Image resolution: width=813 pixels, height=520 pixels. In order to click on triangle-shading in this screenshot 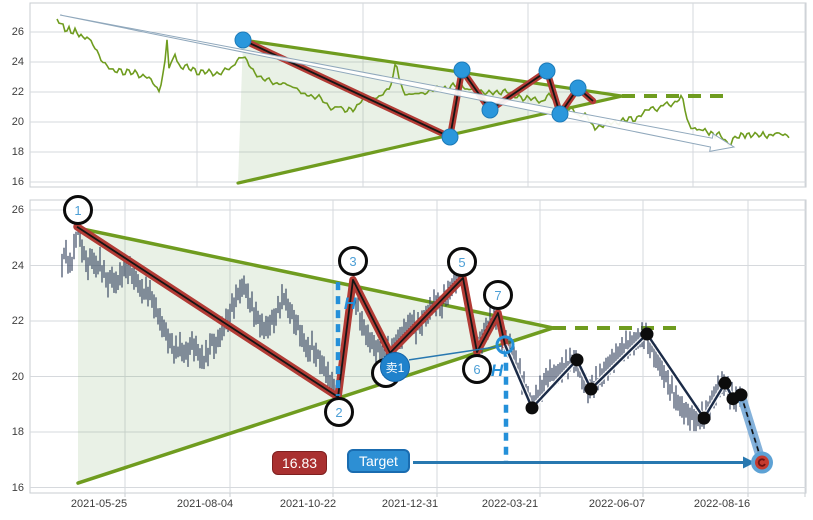, I will do `click(430, 111)`.